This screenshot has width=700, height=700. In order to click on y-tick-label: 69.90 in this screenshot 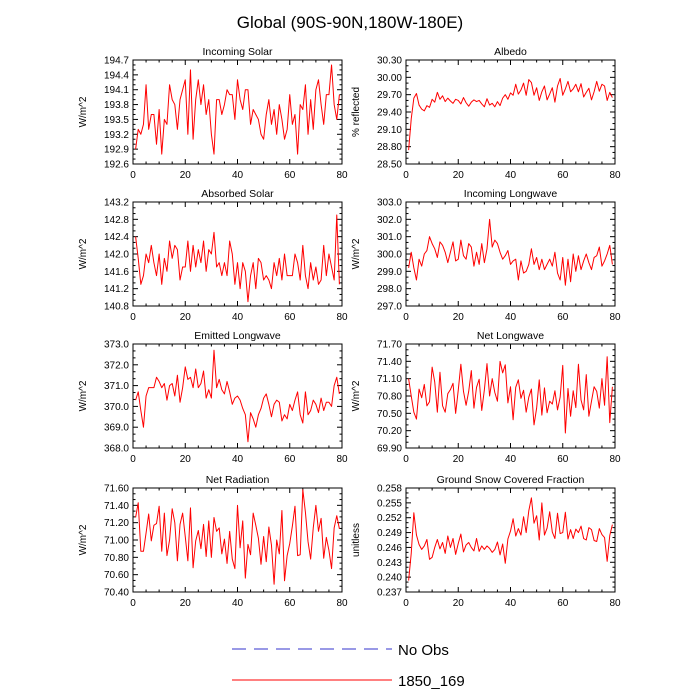, I will do `click(389, 449)`.